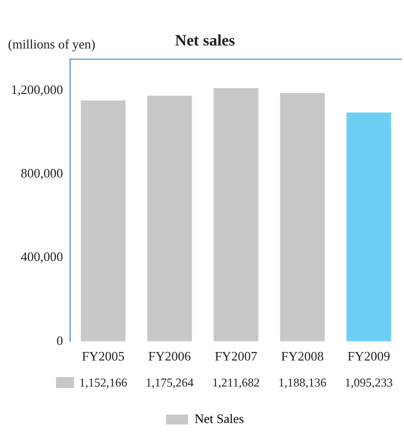  What do you see at coordinates (205, 41) in the screenshot?
I see `chart-title: Net sales` at bounding box center [205, 41].